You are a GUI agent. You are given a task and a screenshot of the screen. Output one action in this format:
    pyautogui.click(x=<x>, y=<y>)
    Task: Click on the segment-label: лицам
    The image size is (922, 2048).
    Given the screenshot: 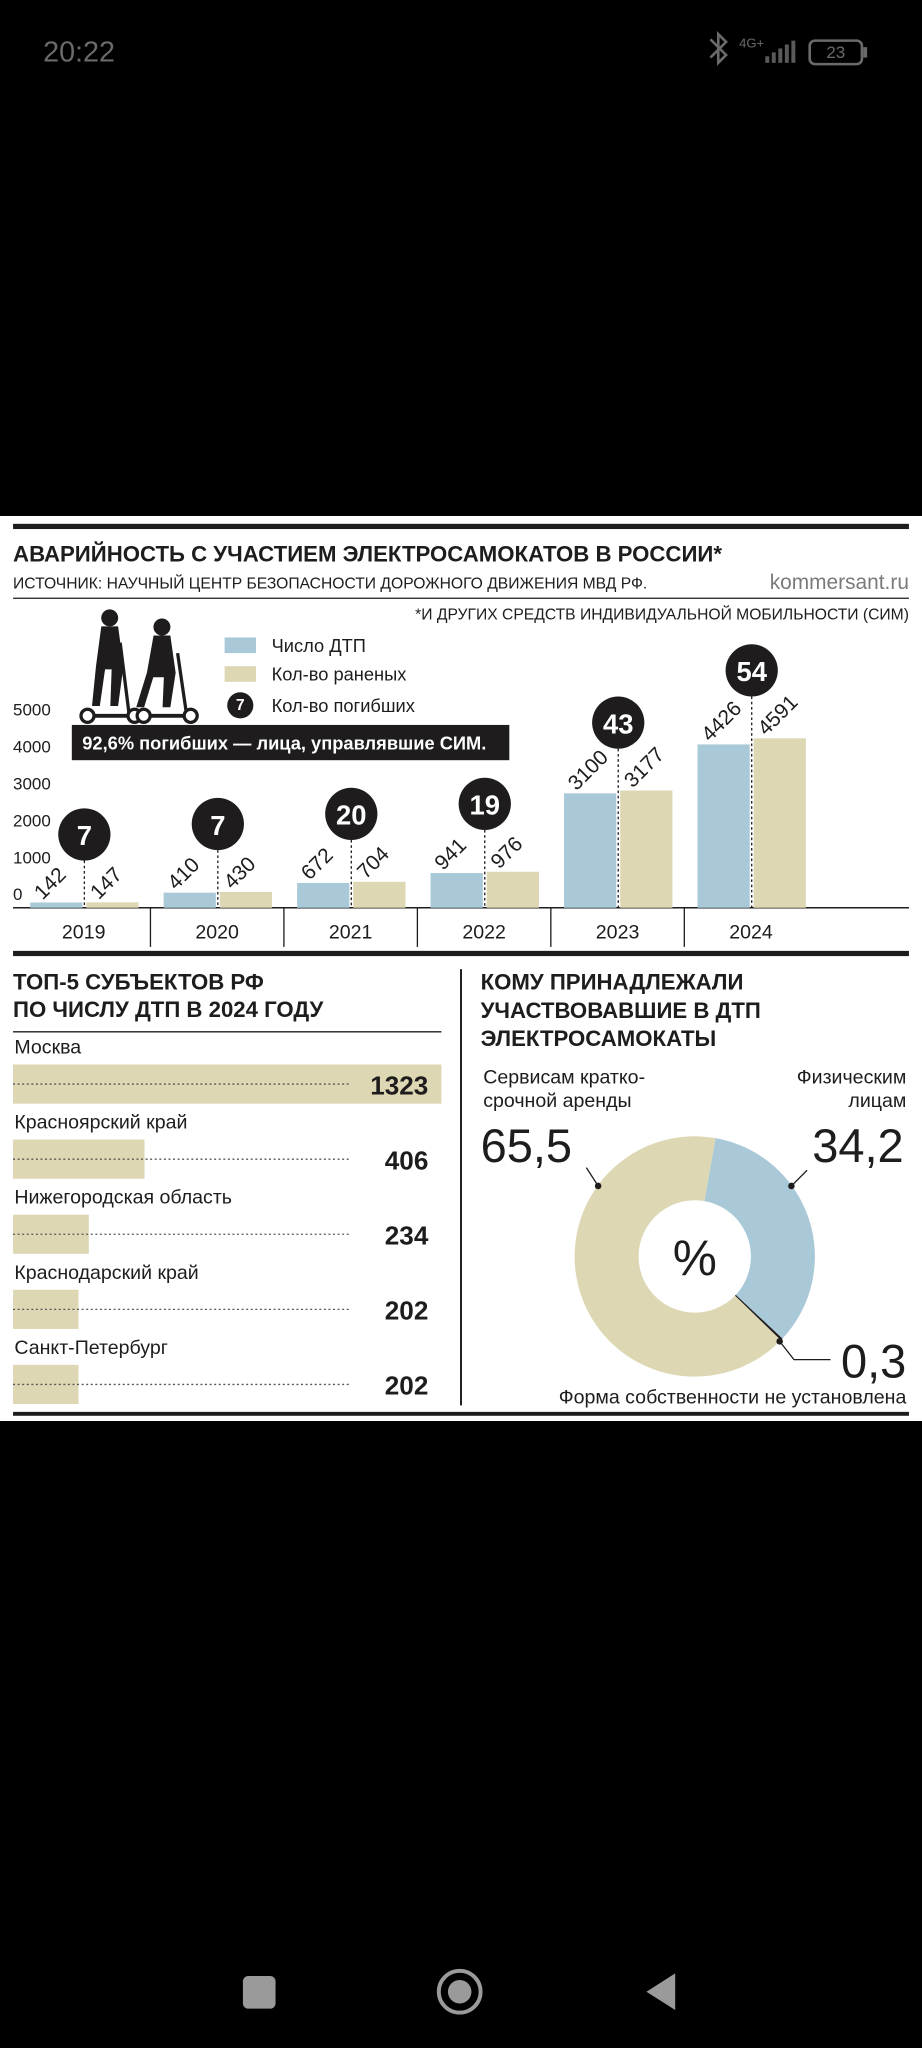 What is the action you would take?
    pyautogui.click(x=877, y=1101)
    